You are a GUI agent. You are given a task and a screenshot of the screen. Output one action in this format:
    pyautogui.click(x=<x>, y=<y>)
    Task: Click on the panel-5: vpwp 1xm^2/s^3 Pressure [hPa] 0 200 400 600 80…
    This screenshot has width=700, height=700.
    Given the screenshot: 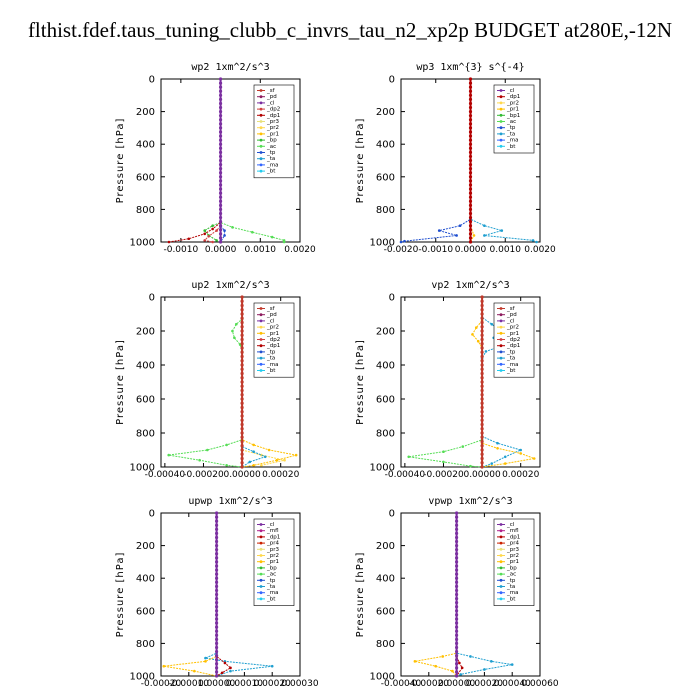 What is the action you would take?
    pyautogui.click(x=457, y=592)
    